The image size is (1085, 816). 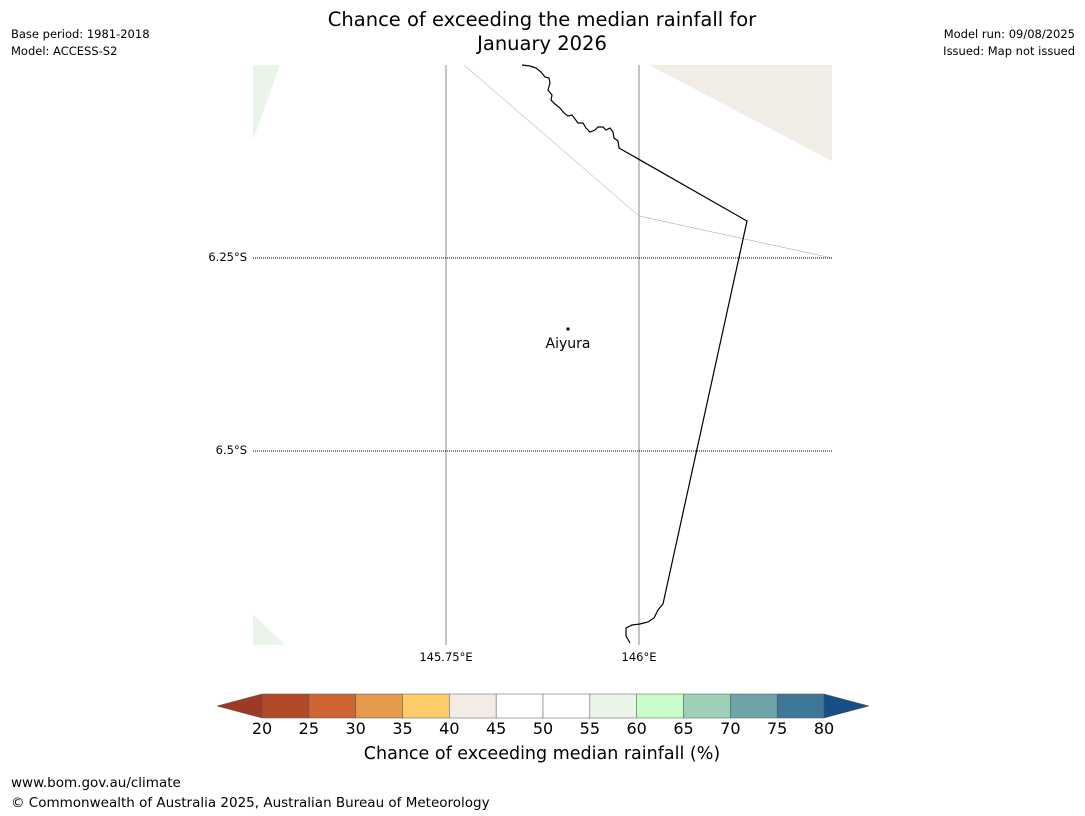 I want to click on colorbar-tick-label: 35, so click(x=402, y=728).